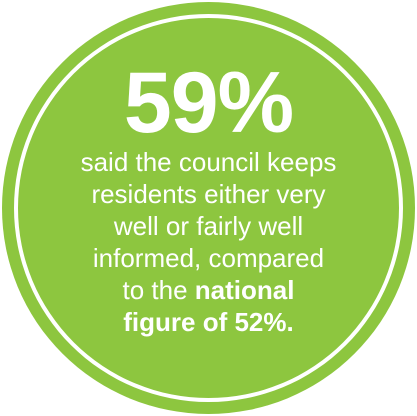 This screenshot has height=416, width=417. I want to click on description-line-5-prefix: to the, so click(158, 290).